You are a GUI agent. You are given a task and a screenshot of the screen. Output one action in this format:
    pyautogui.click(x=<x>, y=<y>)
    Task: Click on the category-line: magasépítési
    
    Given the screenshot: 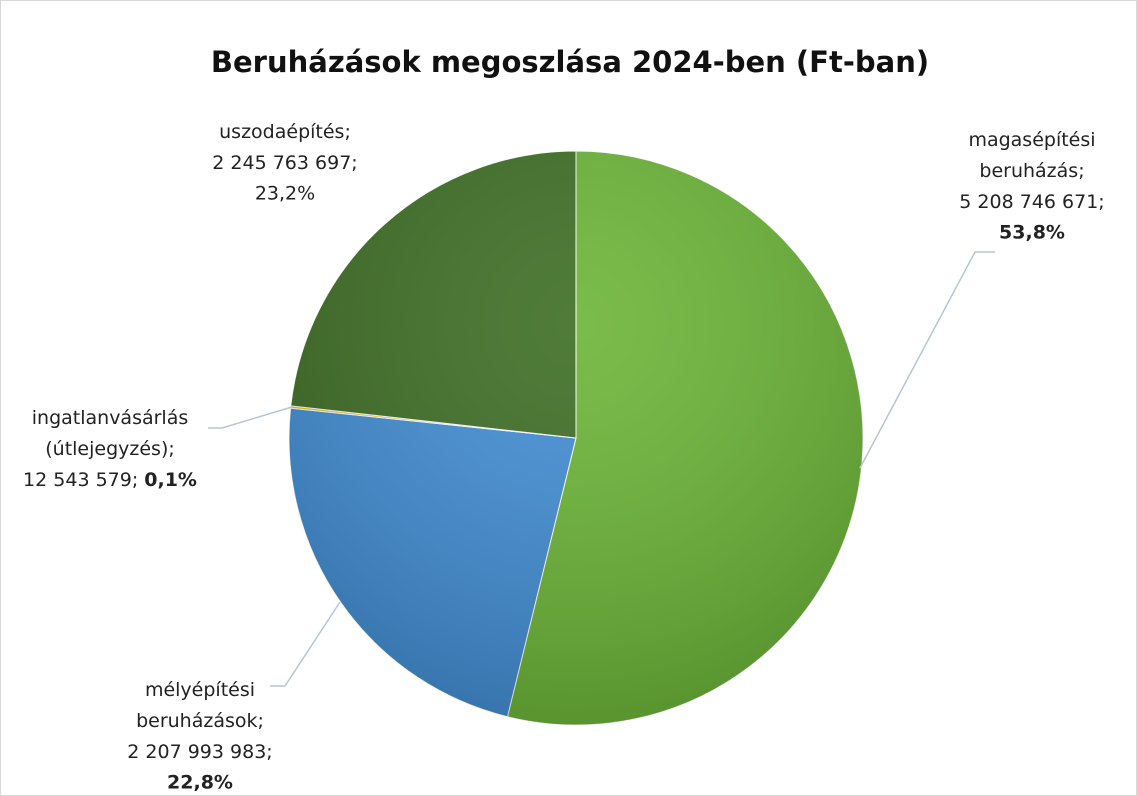 What is the action you would take?
    pyautogui.click(x=1031, y=140)
    